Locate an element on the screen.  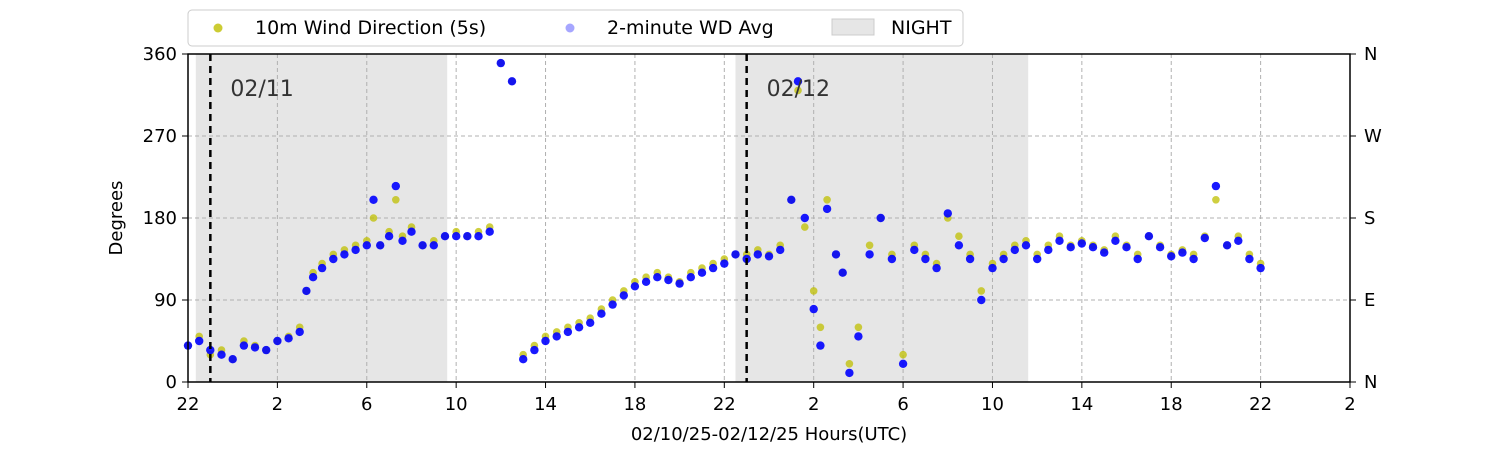
y-tick-label: 0 is located at coordinates (171, 382).